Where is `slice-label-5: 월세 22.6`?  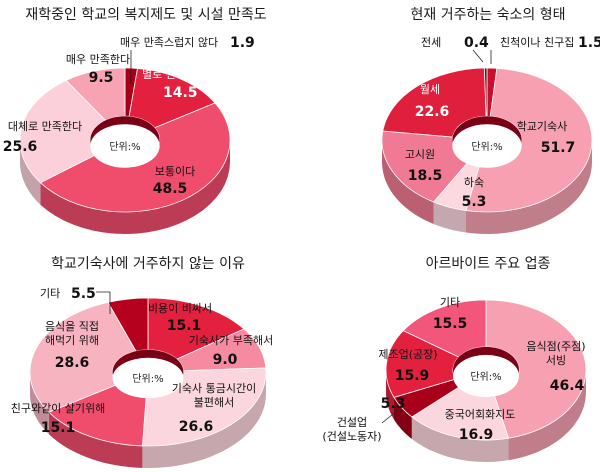 slice-label-5: 월세 22.6 is located at coordinates (432, 101).